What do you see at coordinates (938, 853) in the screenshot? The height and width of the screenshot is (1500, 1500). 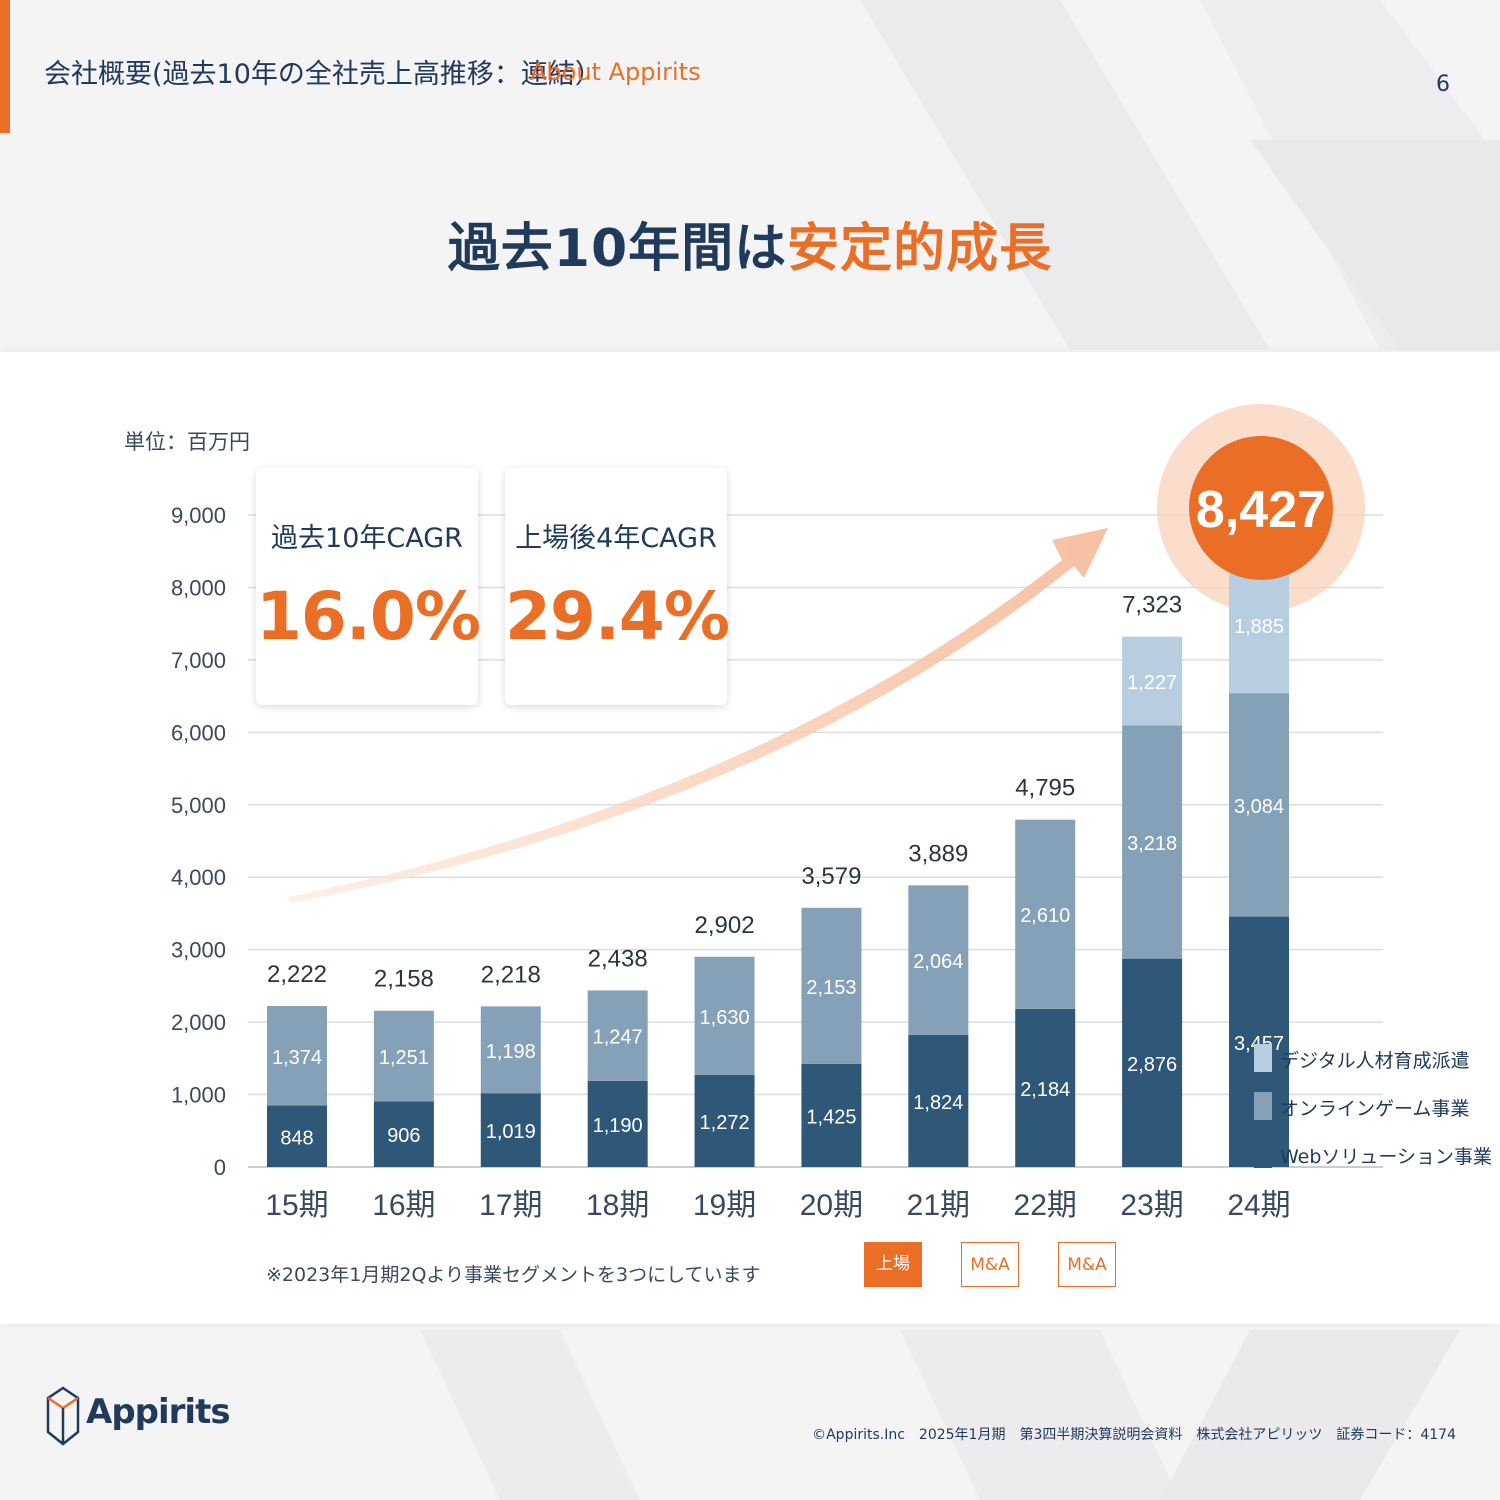 I see `total-label: 3,889` at bounding box center [938, 853].